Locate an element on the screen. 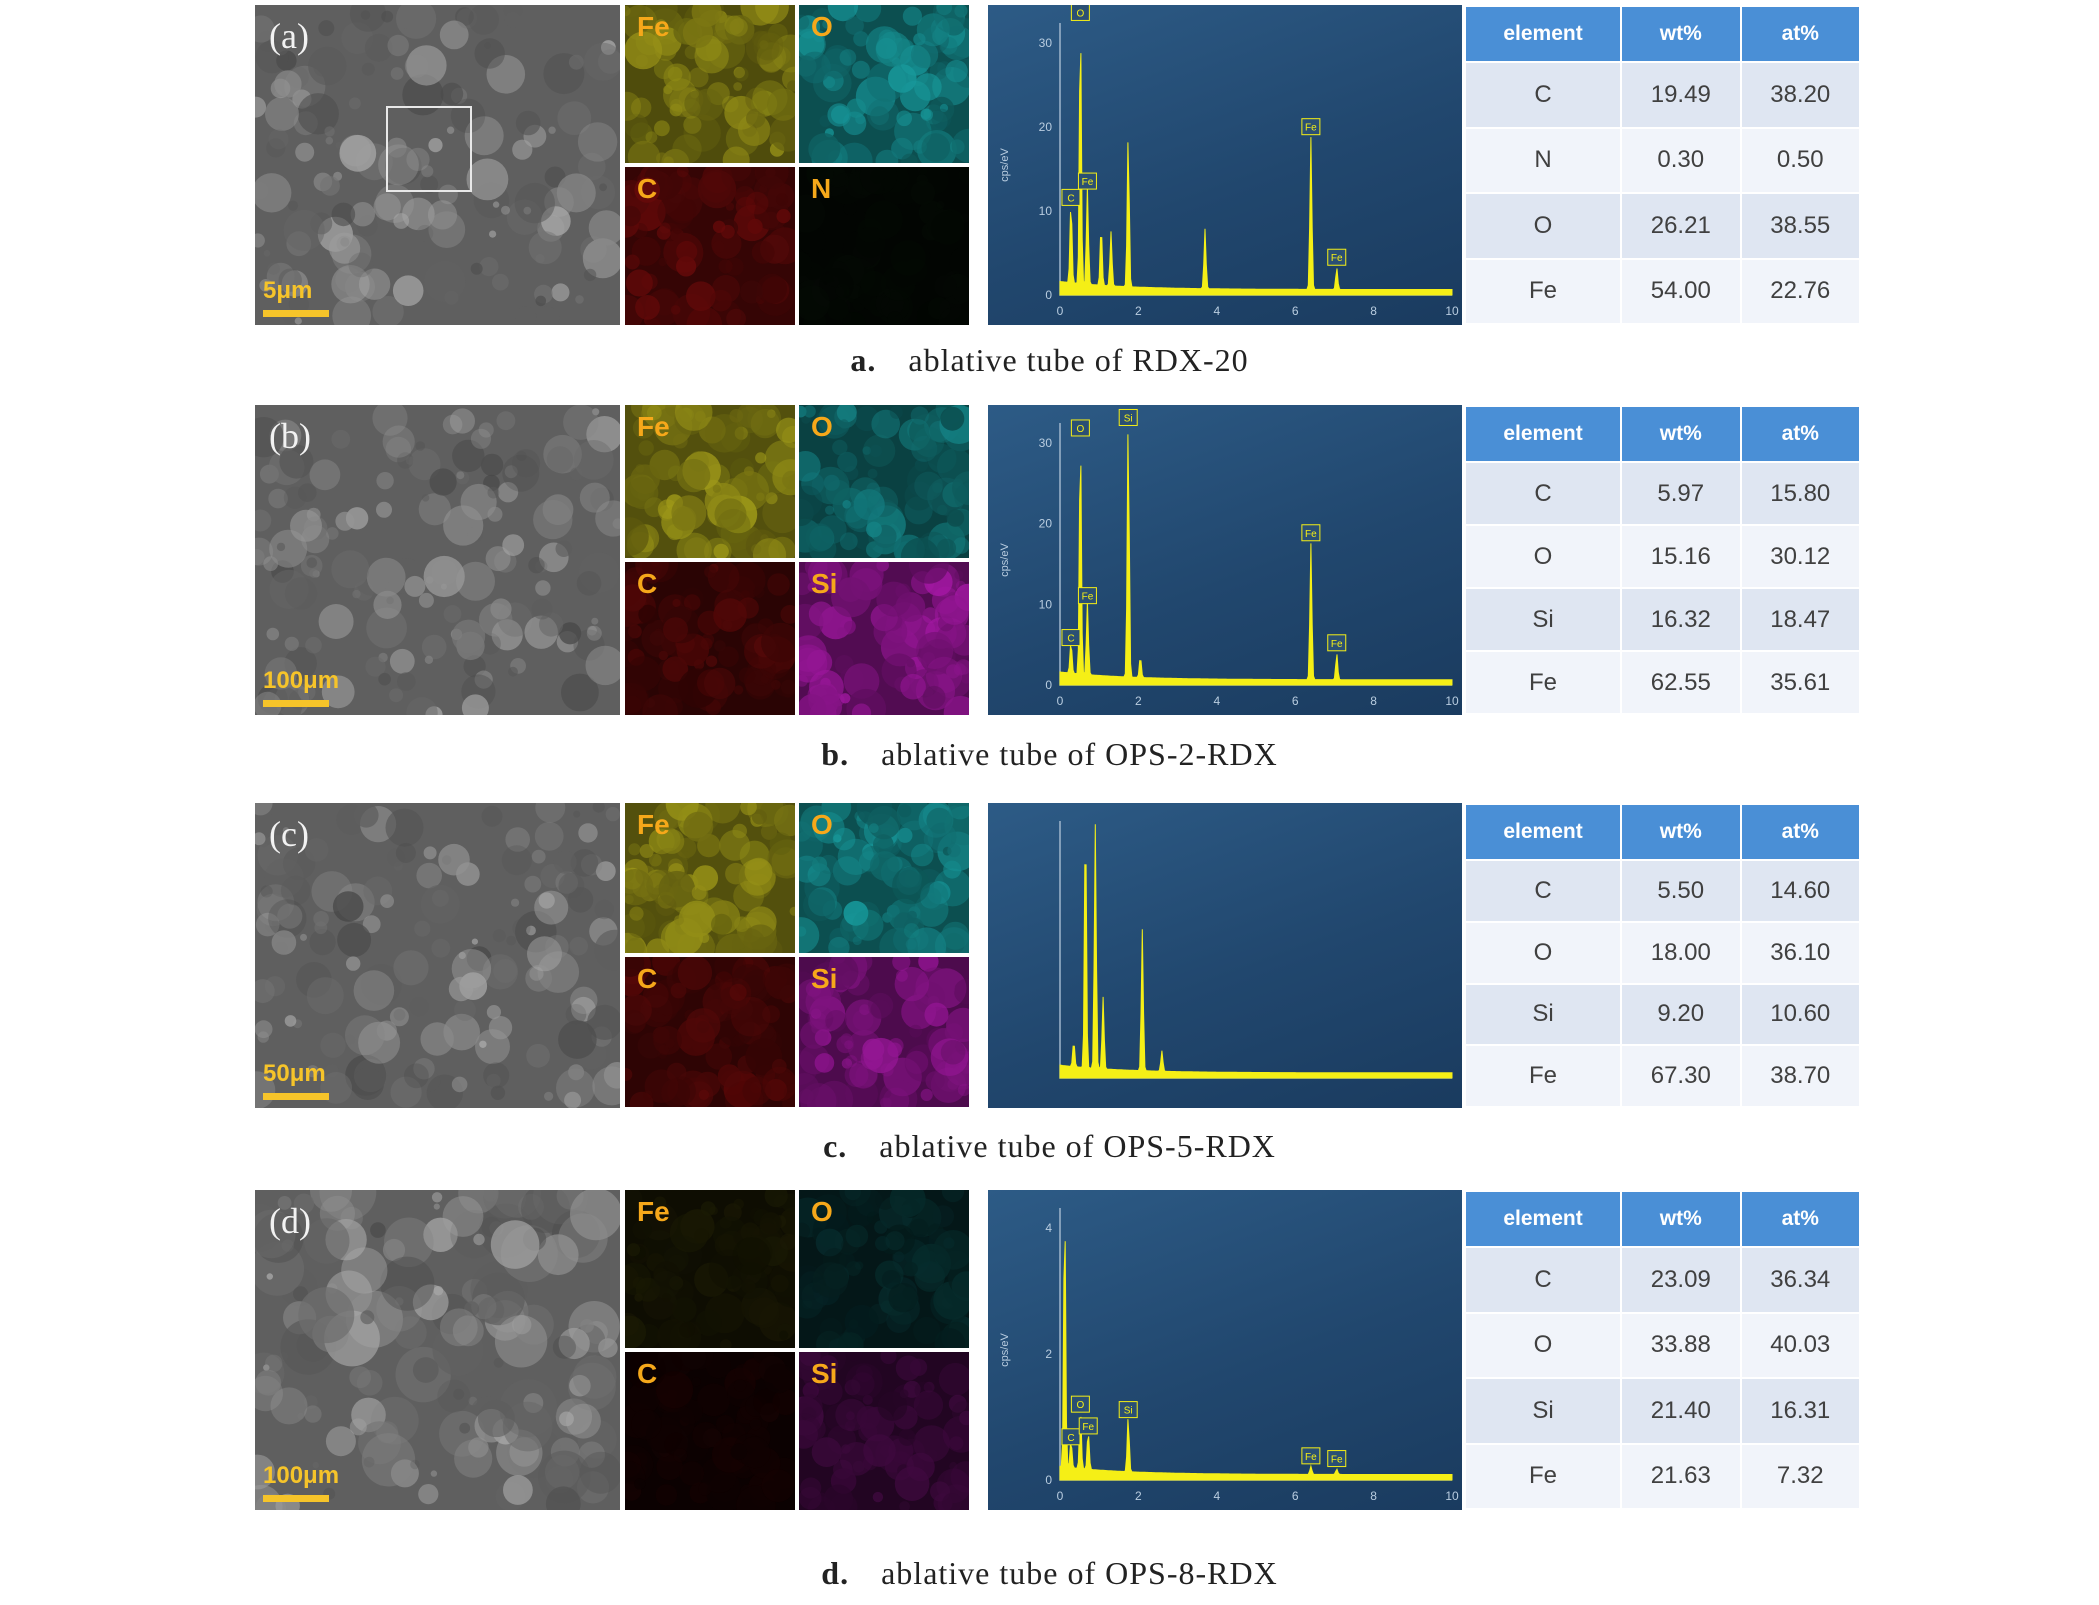  at-cell: 38.70 is located at coordinates (1800, 1076).